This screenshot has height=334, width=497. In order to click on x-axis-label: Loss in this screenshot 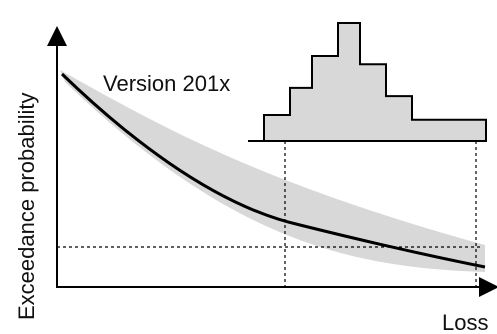, I will do `click(465, 322)`.